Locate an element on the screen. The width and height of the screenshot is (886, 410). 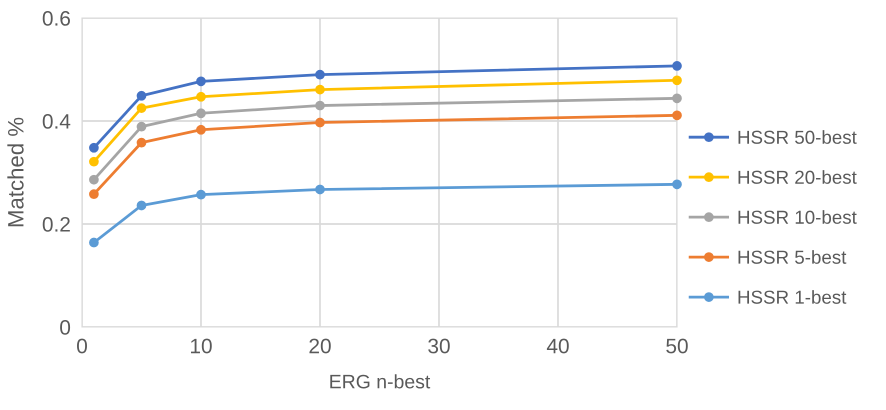
legend-label: HSSR 1-best is located at coordinates (792, 297).